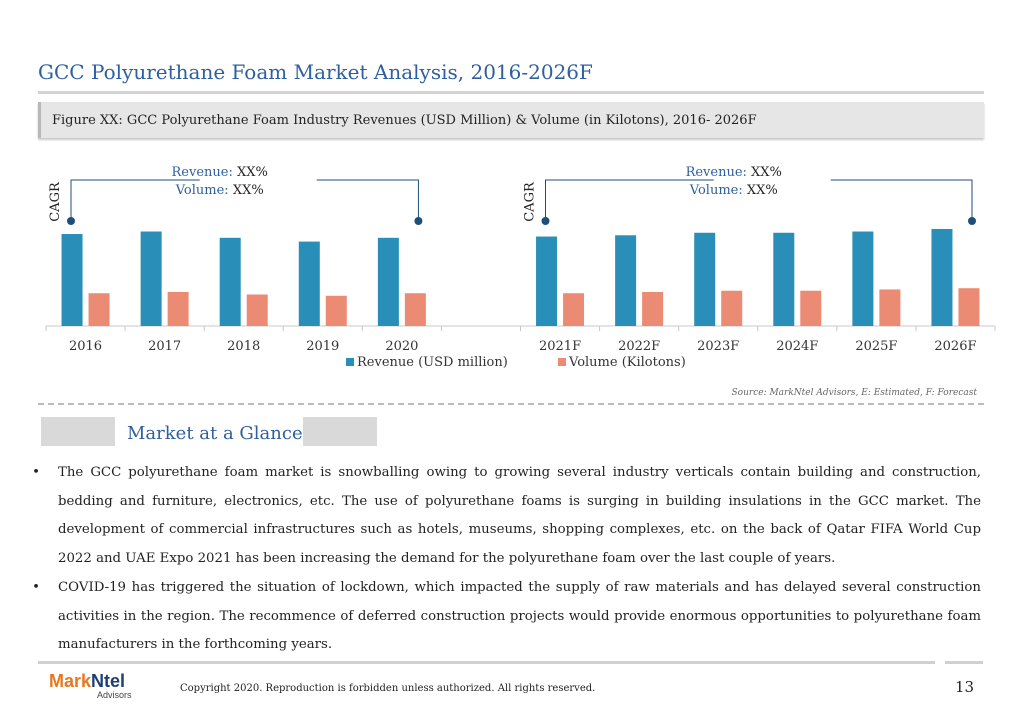 This screenshot has height=708, width=1023. I want to click on x-tick-label: 2020, so click(401, 346).